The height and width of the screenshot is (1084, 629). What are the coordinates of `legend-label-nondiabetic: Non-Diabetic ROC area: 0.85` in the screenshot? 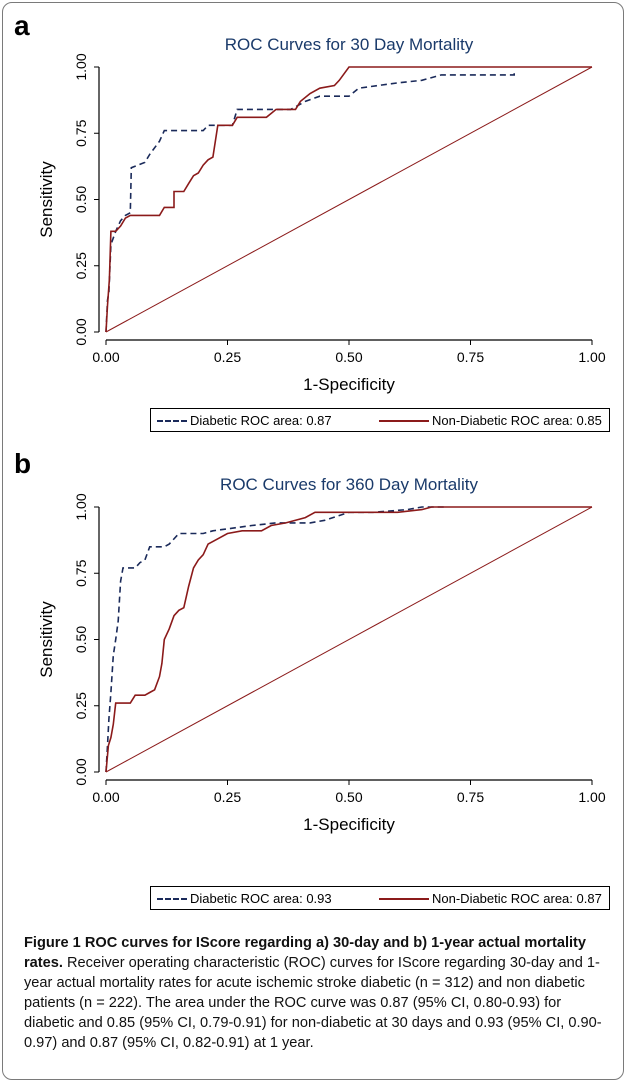 It's located at (517, 420).